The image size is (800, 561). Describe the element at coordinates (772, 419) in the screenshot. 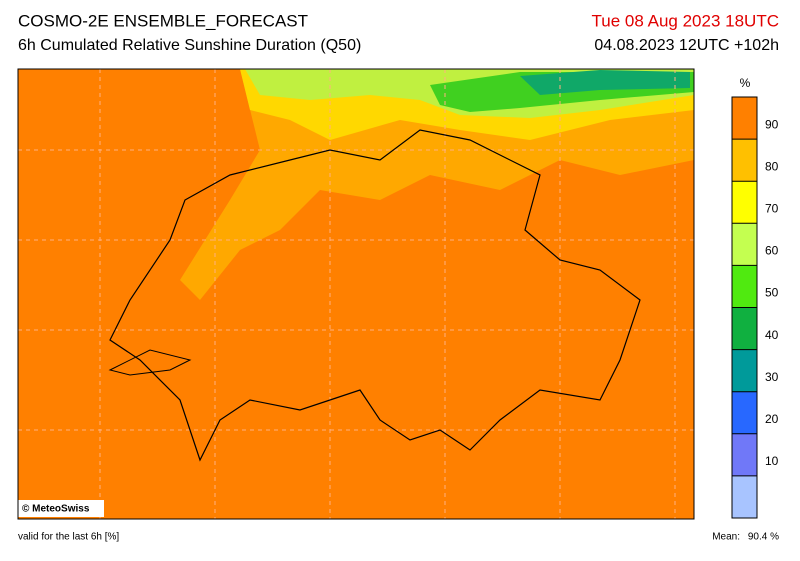

I see `colorbar-tick-label: 20` at that location.